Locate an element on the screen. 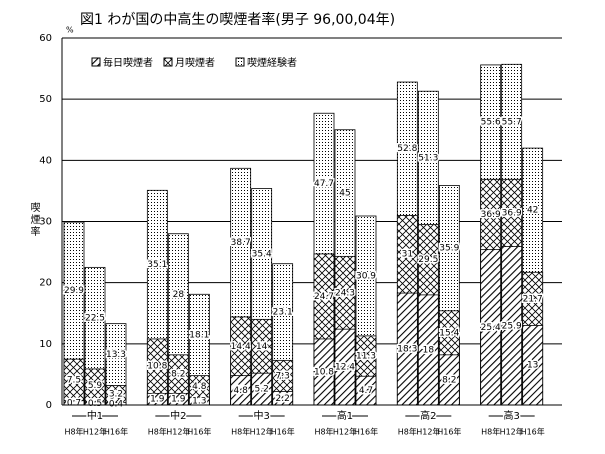 The height and width of the screenshot is (454, 605). value-label: 52.8 is located at coordinates (407, 149).